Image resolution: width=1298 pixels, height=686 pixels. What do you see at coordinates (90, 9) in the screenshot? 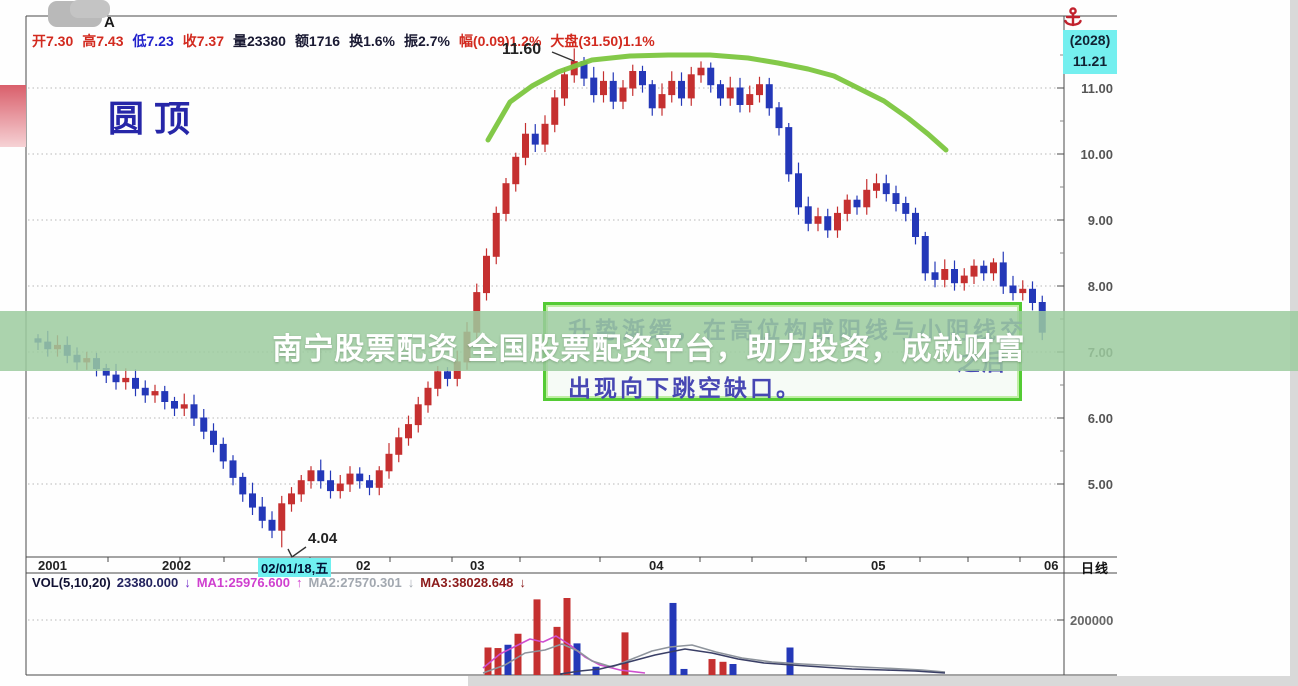
I see `censor-blur-blob-small` at bounding box center [90, 9].